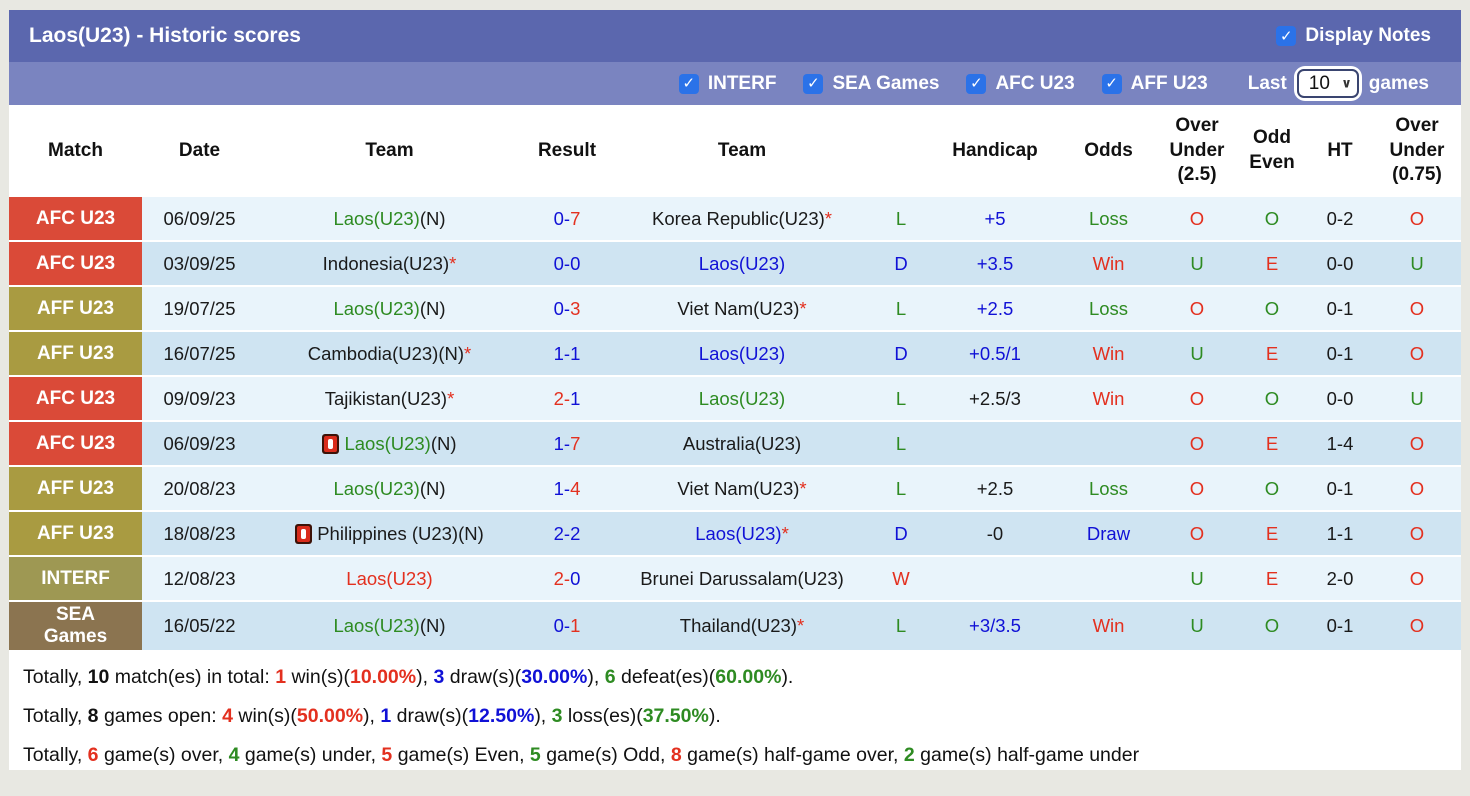 Image resolution: width=1470 pixels, height=796 pixels. Describe the element at coordinates (714, 716) in the screenshot. I see `summary-segment: ).` at that location.